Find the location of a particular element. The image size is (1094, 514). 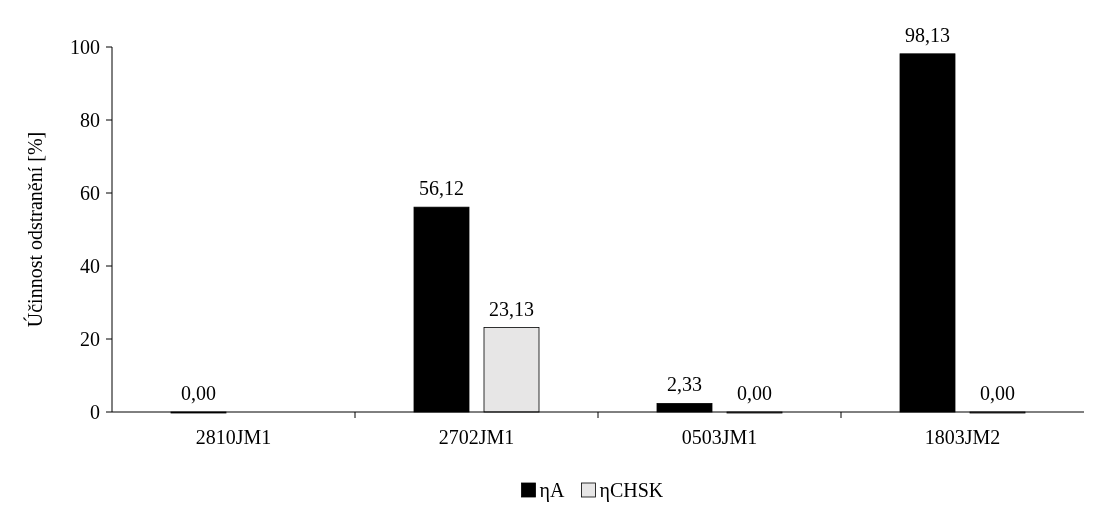

y-tick-label: 0 is located at coordinates (95, 412).